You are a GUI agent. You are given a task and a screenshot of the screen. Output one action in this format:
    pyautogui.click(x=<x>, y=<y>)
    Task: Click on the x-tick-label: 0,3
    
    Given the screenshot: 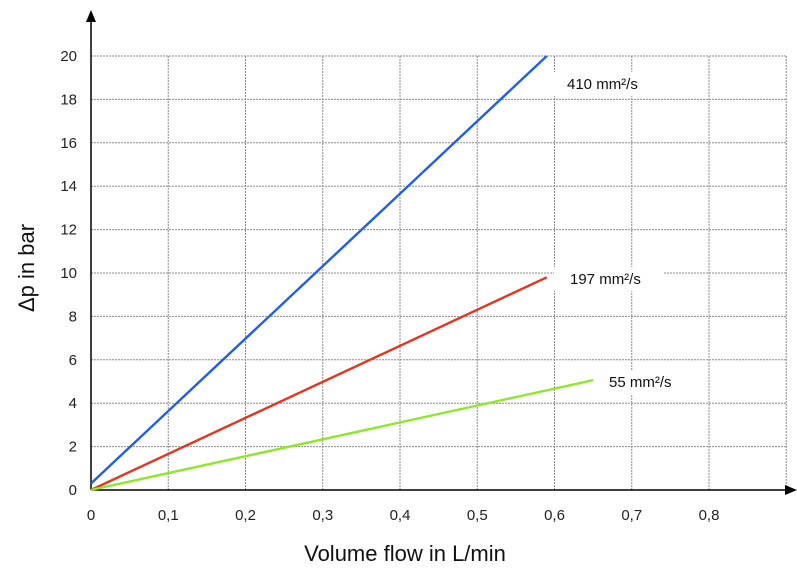 What is the action you would take?
    pyautogui.click(x=322, y=515)
    